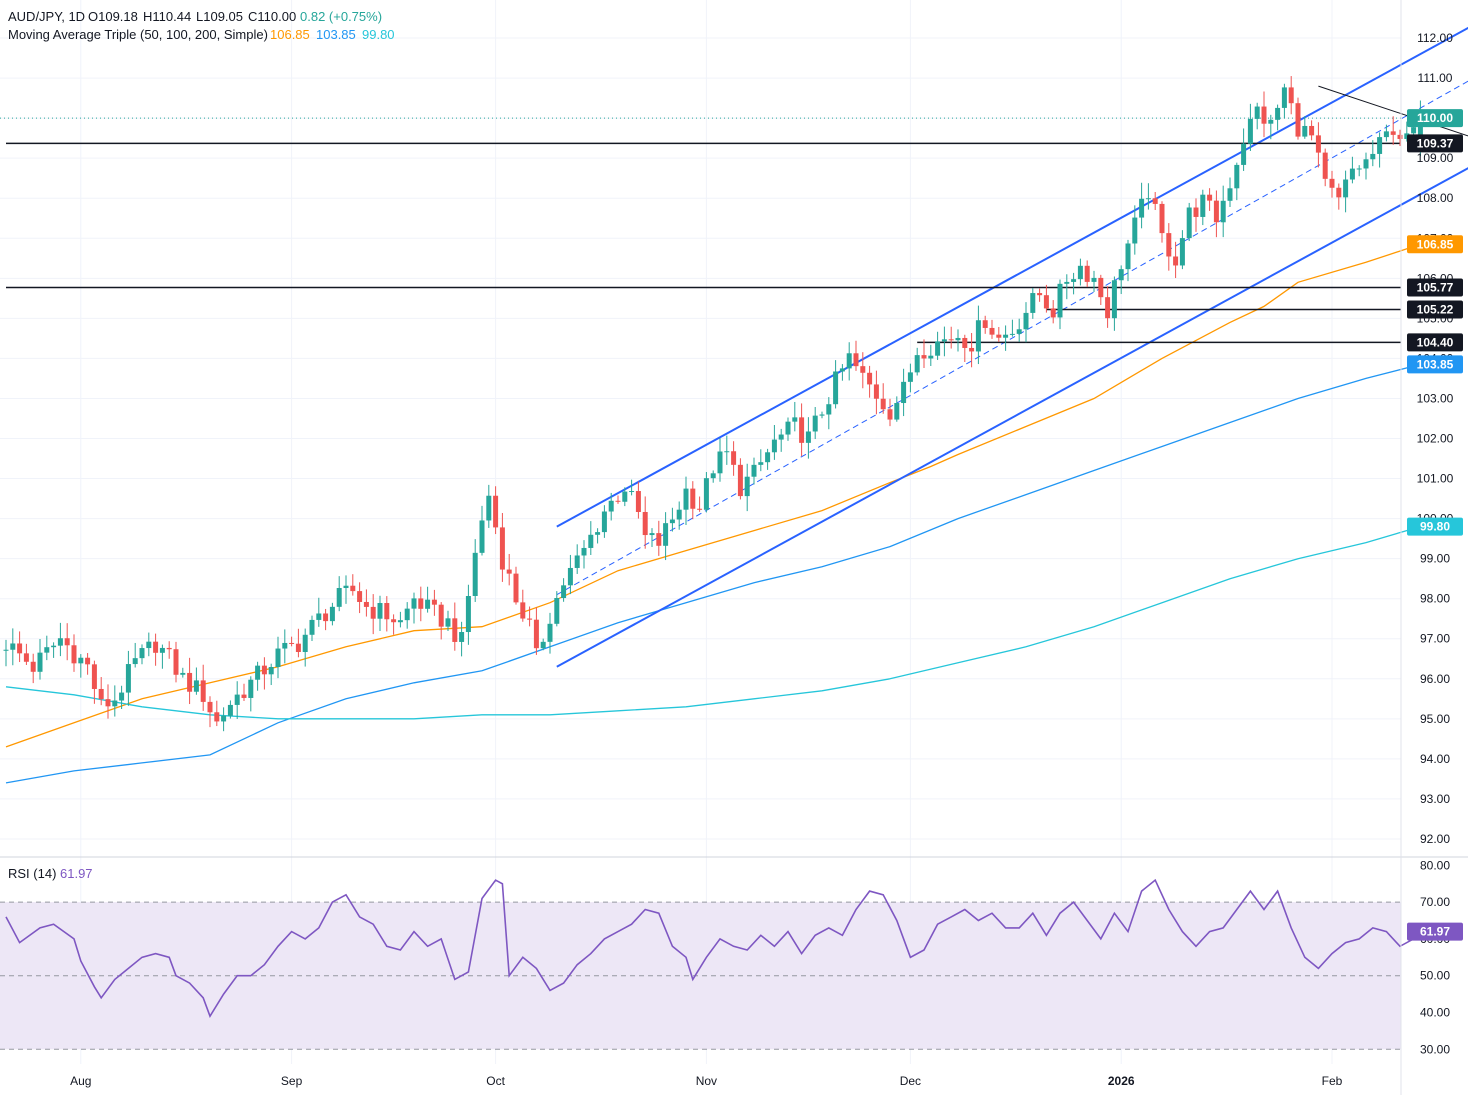 This screenshot has height=1095, width=1468. What do you see at coordinates (1435, 342) in the screenshot?
I see `level-tag-104.40: 104.40` at bounding box center [1435, 342].